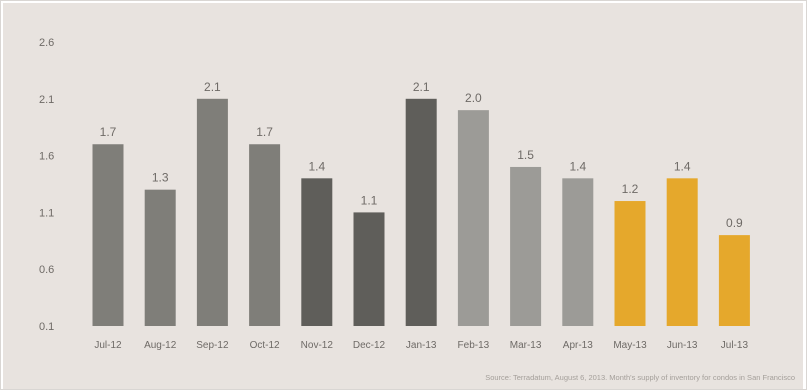  I want to click on x-tick-label: Oct-12, so click(265, 345).